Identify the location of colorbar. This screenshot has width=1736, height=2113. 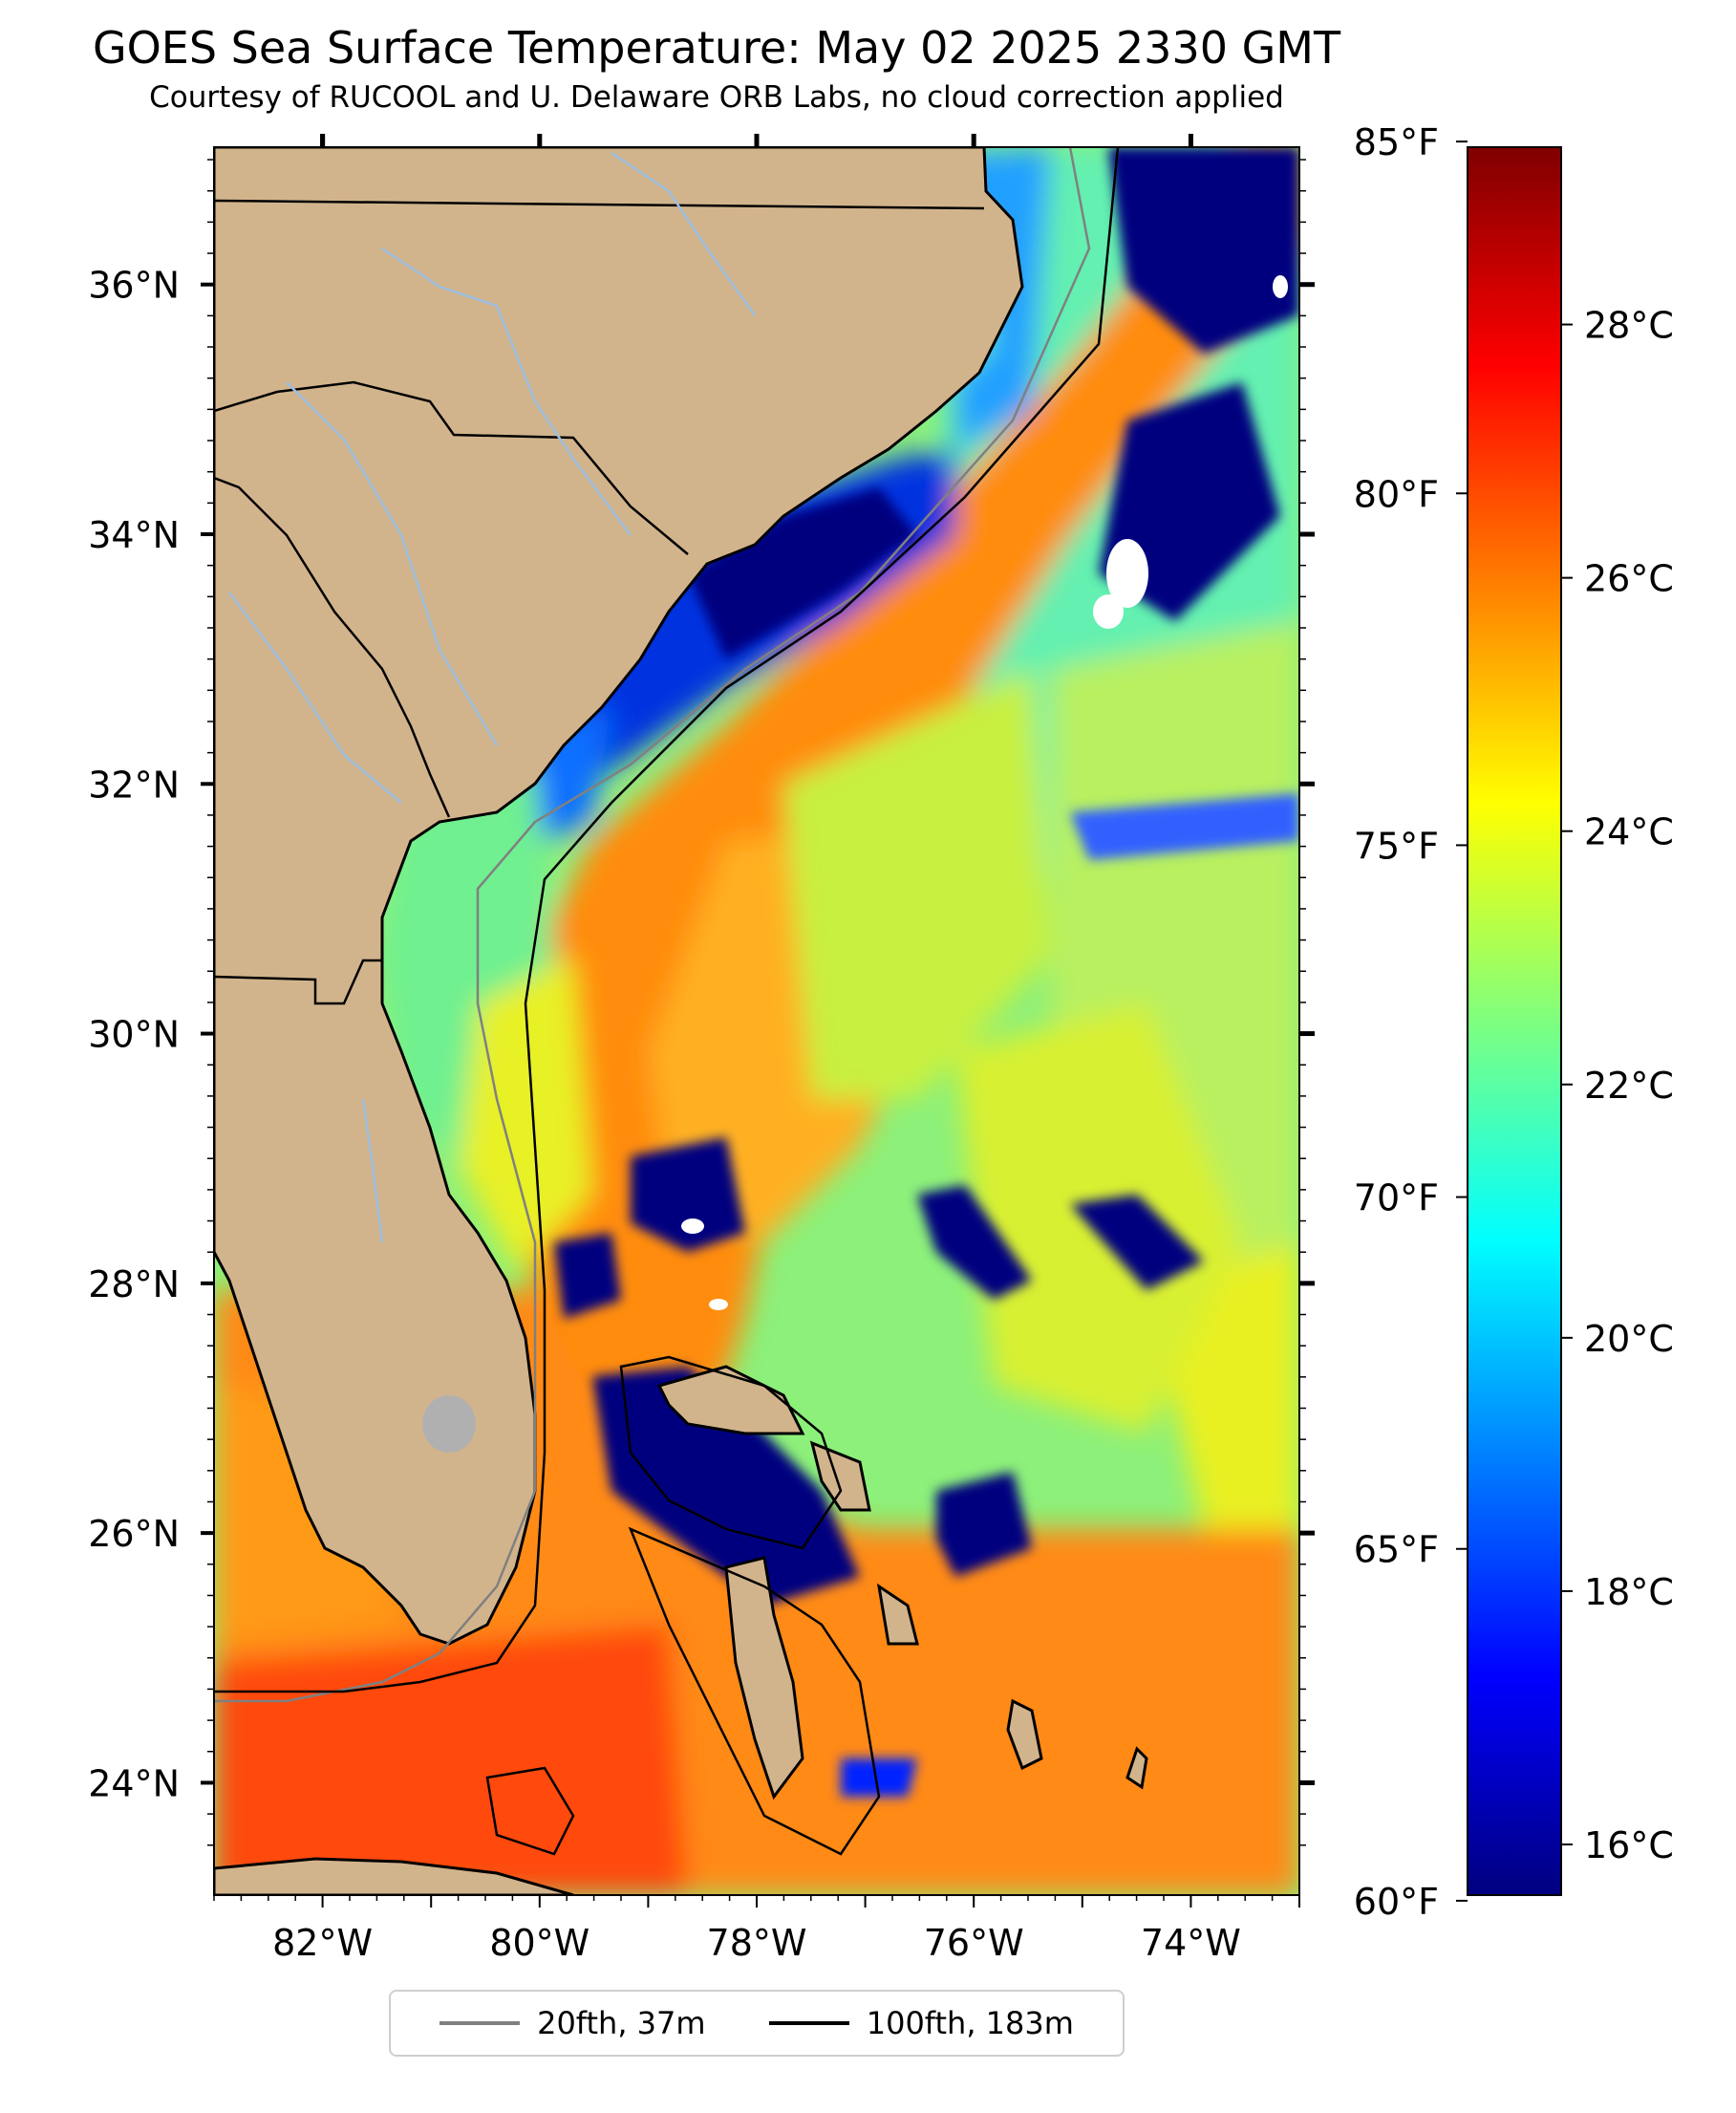
(1514, 1021).